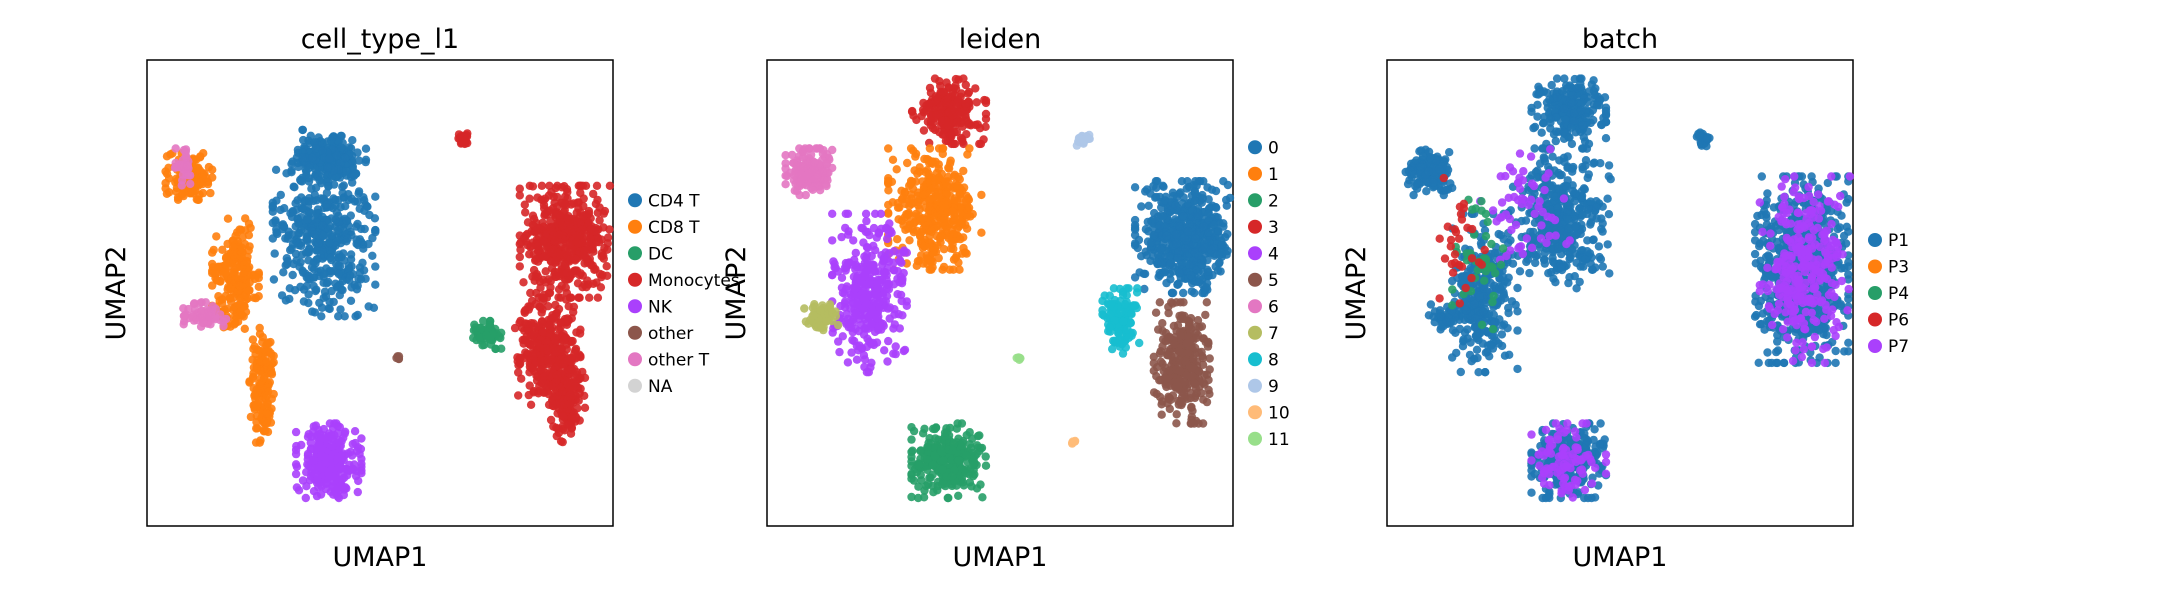  What do you see at coordinates (635, 279) in the screenshot?
I see `legend-marker` at bounding box center [635, 279].